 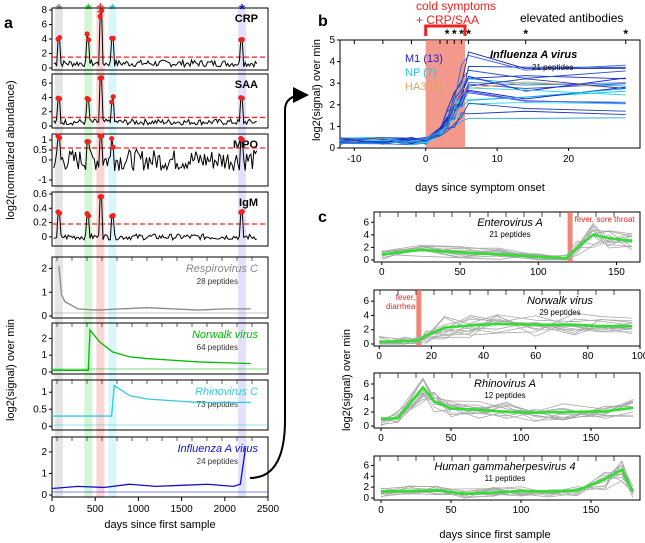 What do you see at coordinates (494, 535) in the screenshot?
I see `panel-c-xlabel: days since first sample` at bounding box center [494, 535].